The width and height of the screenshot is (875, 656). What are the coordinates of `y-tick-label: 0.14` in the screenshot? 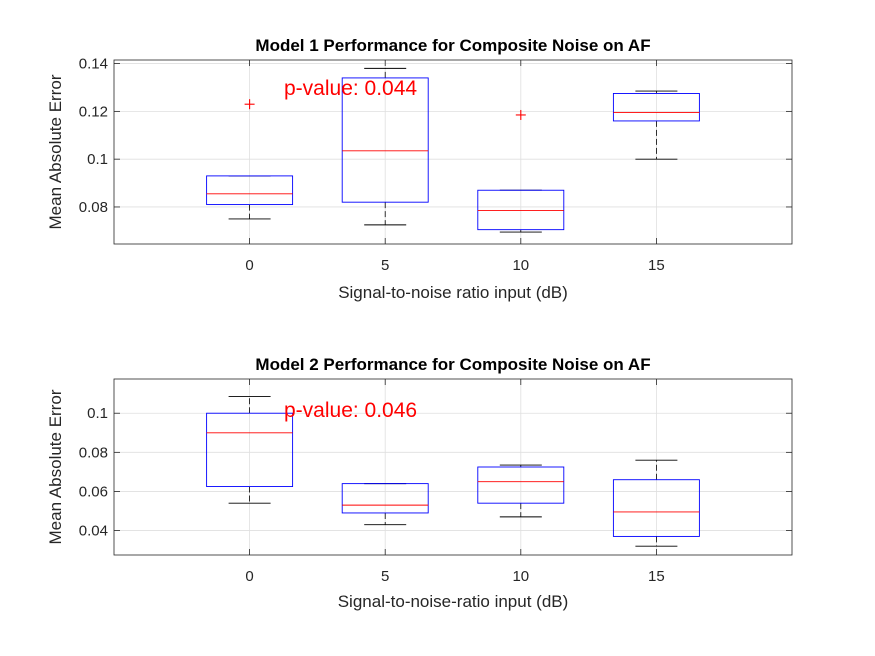 It's located at (93, 64).